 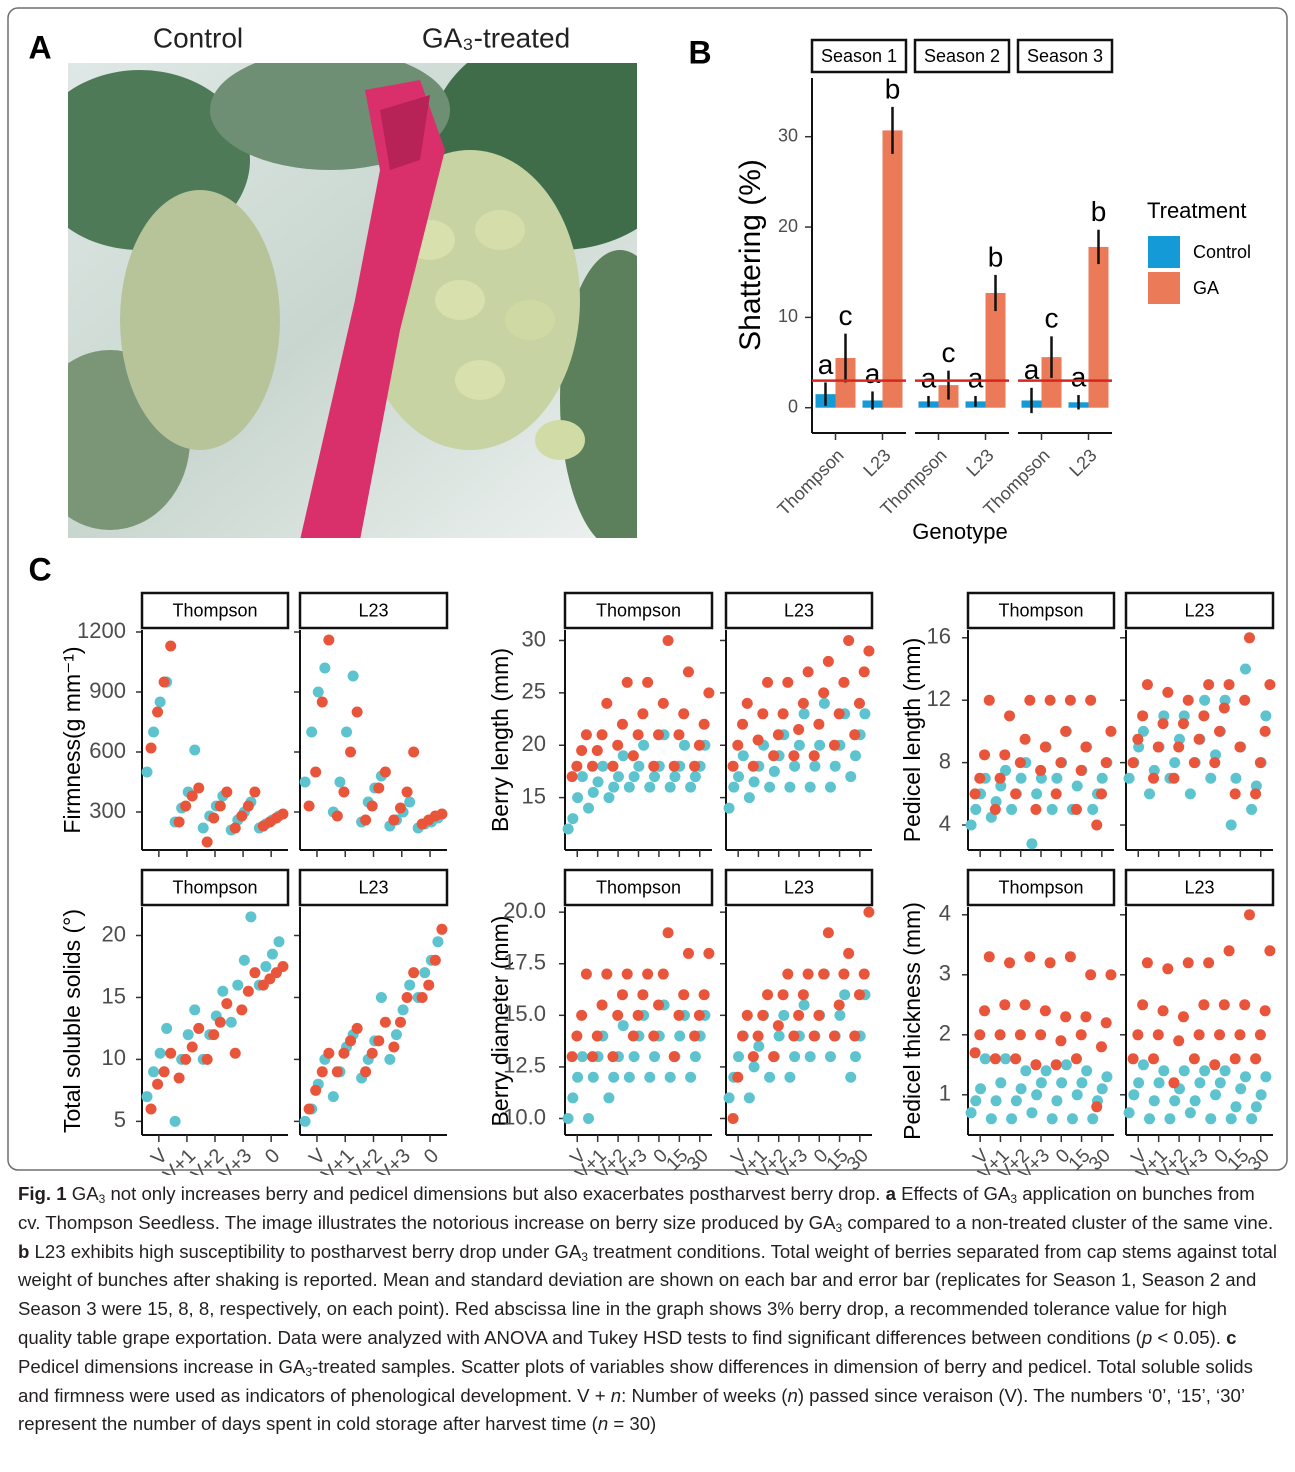 What do you see at coordinates (1164, 252) in the screenshot?
I see `legend-swatch` at bounding box center [1164, 252].